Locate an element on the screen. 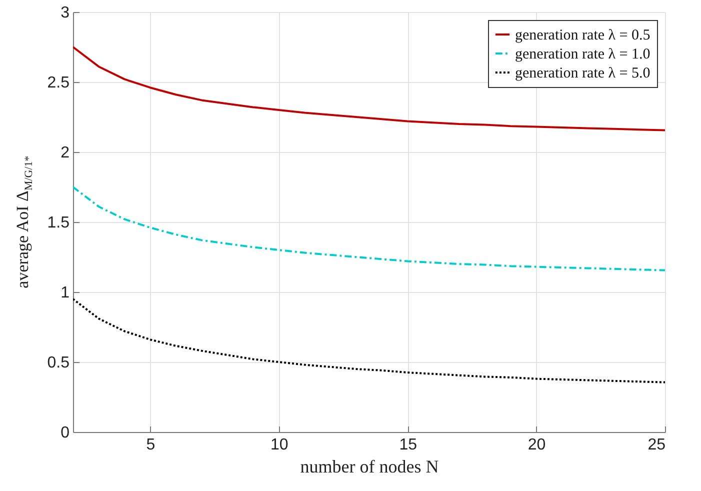 Image resolution: width=701 pixels, height=491 pixels. y-tick-label: 3 is located at coordinates (65, 13).